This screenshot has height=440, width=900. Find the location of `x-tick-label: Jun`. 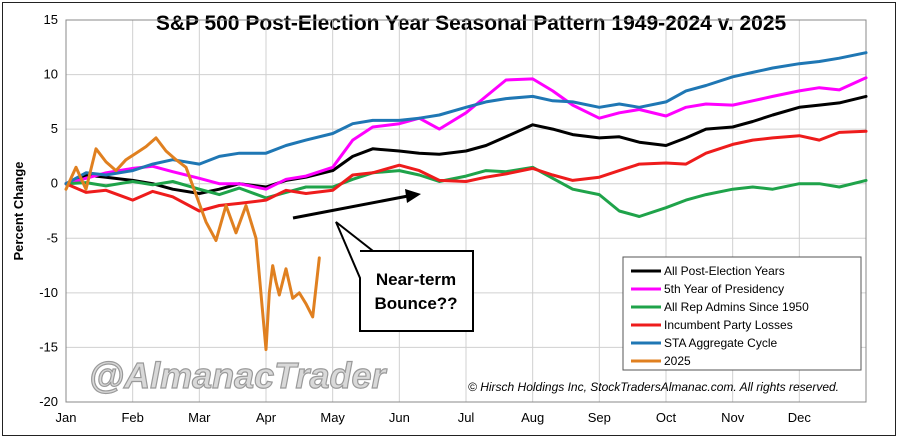

x-tick-label: Jun is located at coordinates (399, 417).